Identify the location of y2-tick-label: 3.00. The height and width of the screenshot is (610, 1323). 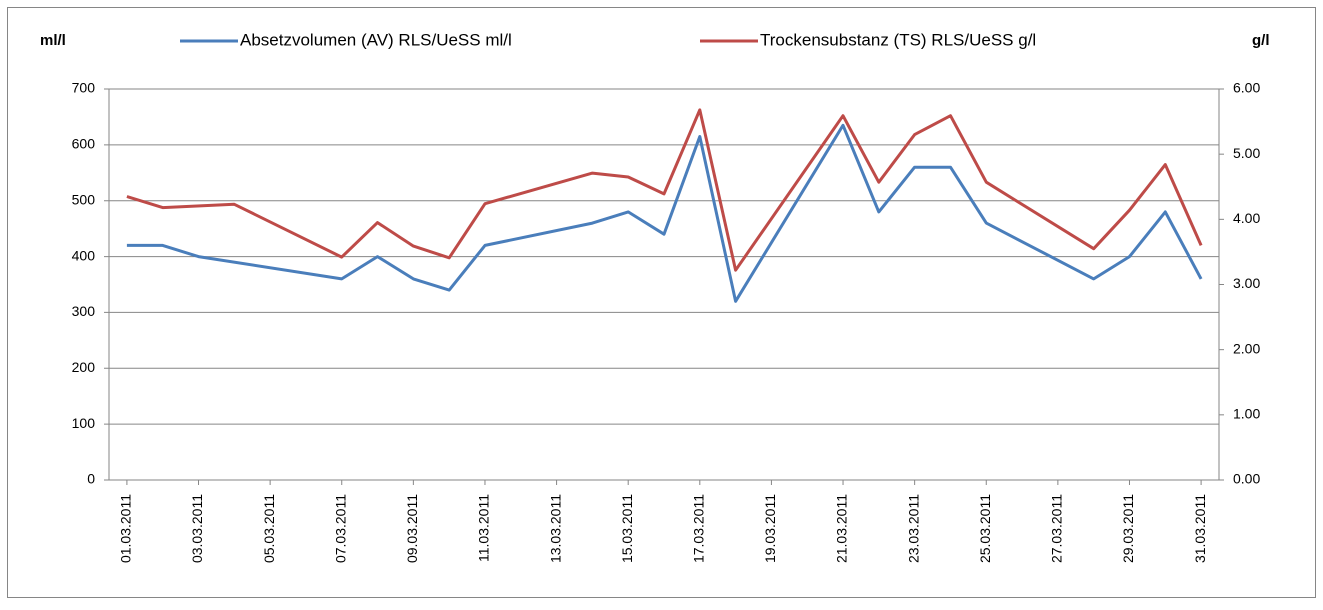
(1246, 283).